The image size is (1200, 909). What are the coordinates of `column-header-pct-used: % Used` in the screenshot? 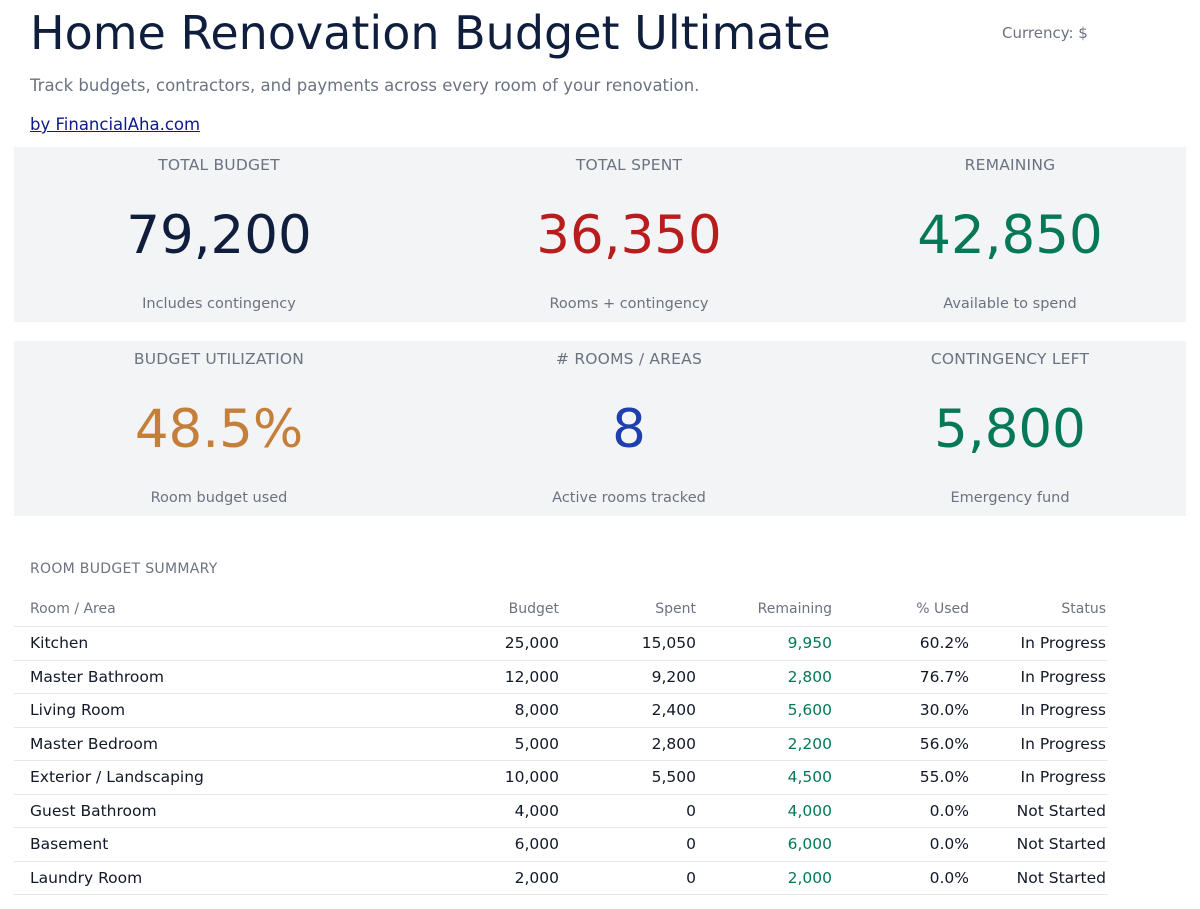 It's located at (942, 608).